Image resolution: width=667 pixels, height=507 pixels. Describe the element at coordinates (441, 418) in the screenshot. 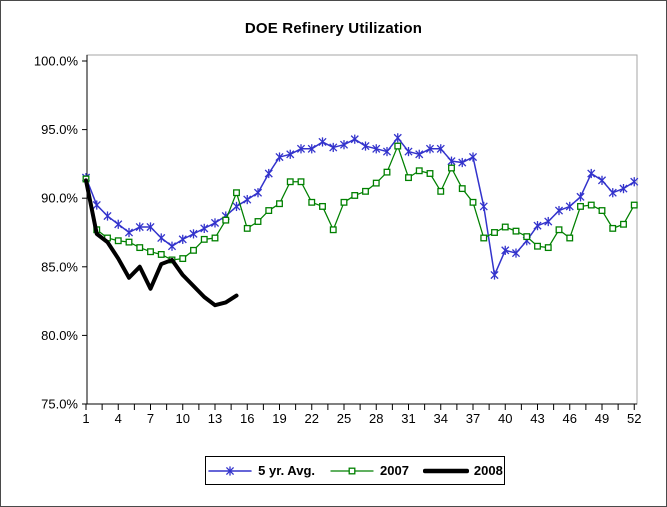

I see `x-axis-tick-label: 34` at that location.